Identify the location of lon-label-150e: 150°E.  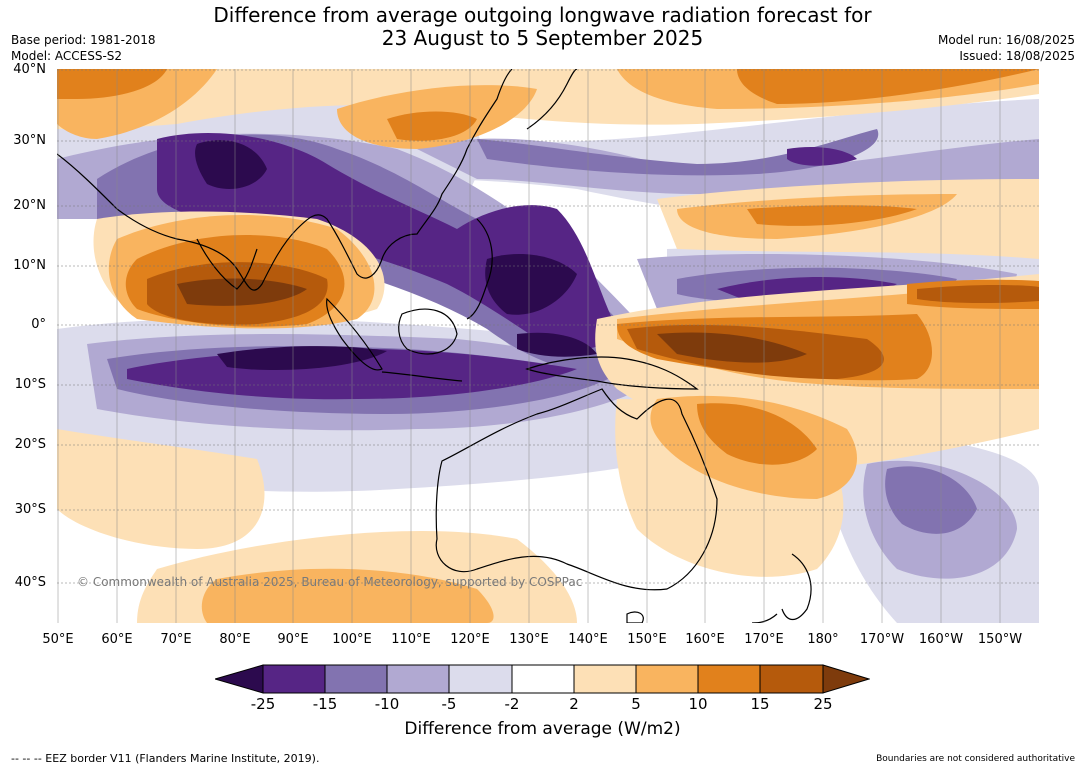
(647, 639).